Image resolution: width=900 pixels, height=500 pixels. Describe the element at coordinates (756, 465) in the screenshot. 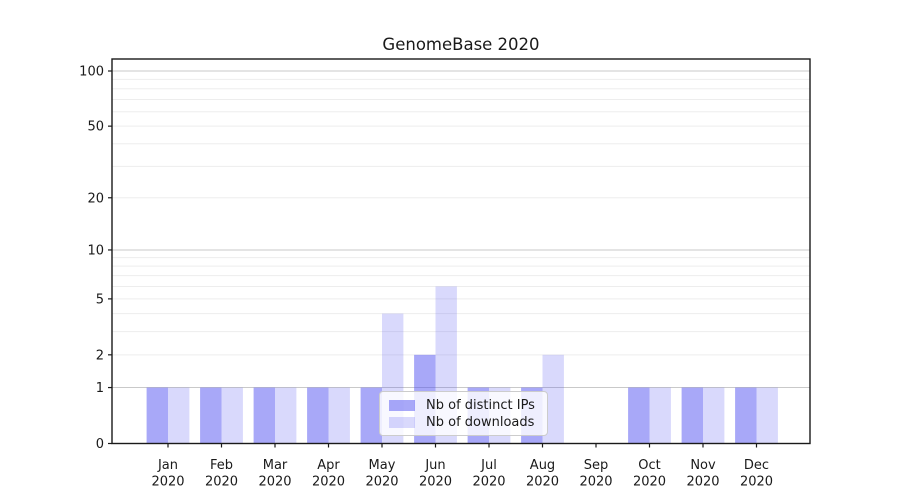

I see `x-tick-label-month: Dec` at that location.